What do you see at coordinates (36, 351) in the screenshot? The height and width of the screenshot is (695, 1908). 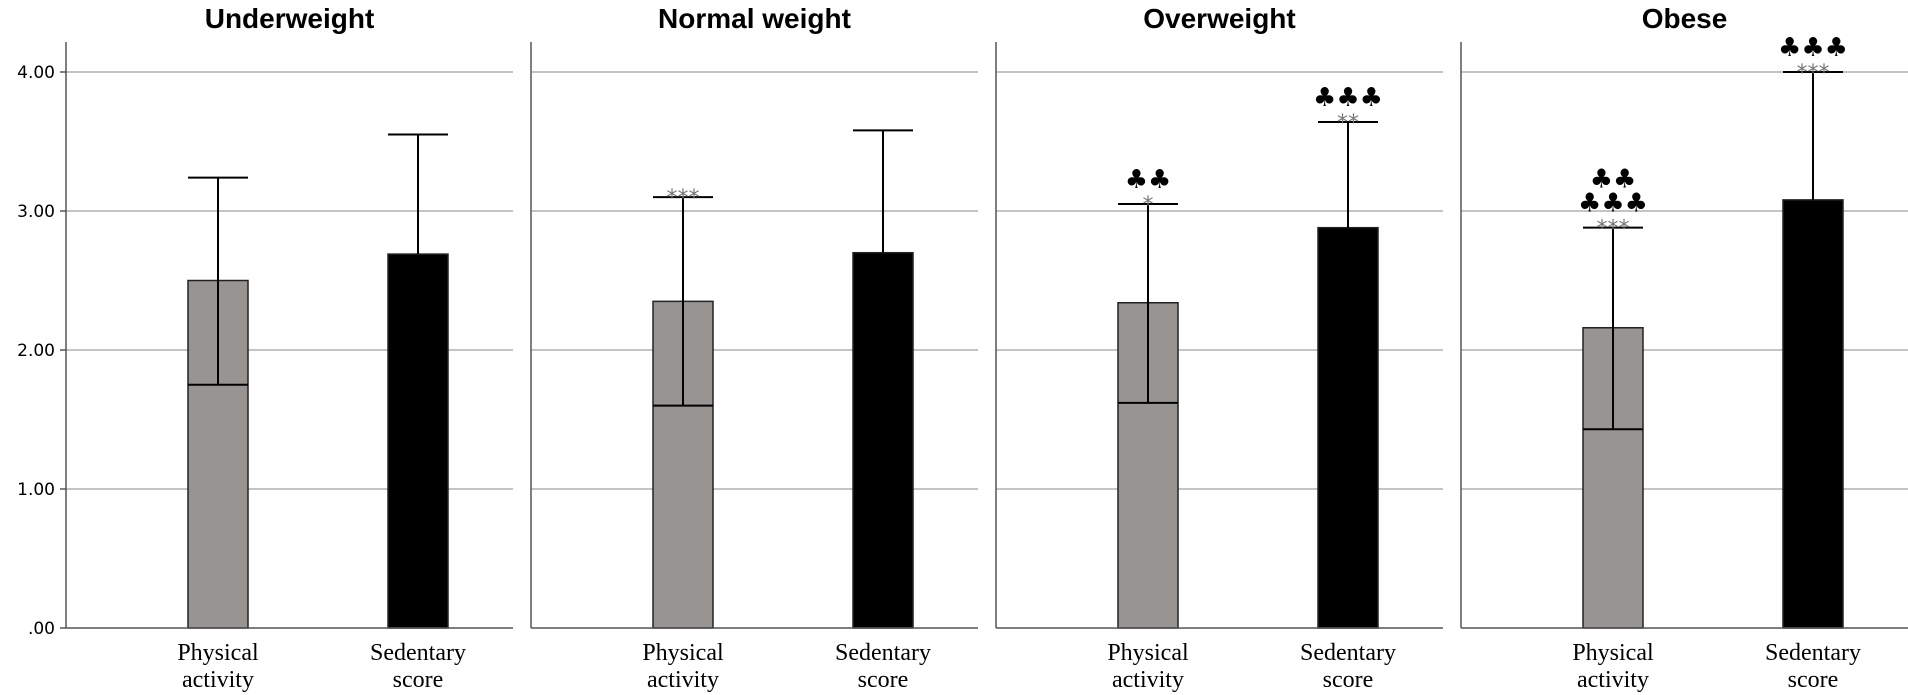 I see `y-tick-label: 2.00` at bounding box center [36, 351].